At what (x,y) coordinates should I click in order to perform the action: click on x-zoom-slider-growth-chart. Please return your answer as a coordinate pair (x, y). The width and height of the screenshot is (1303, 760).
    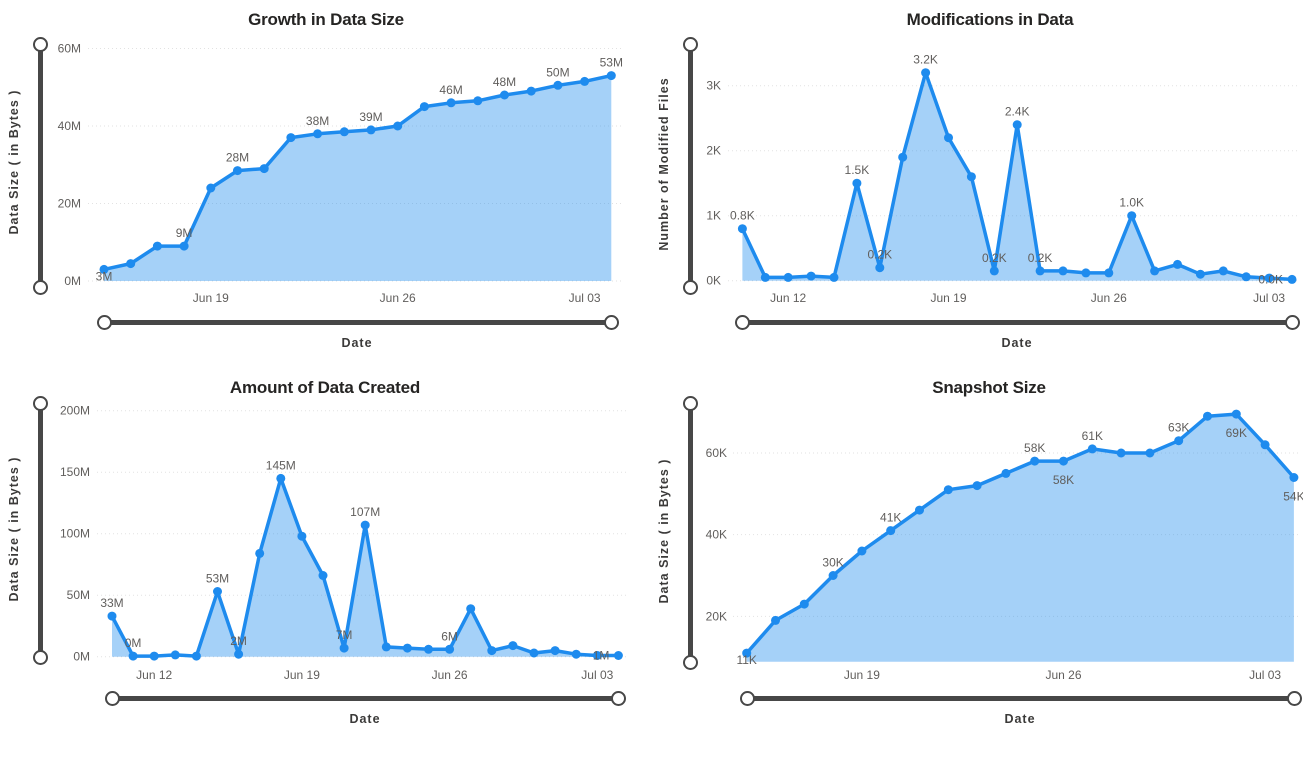
    Looking at the image, I should click on (357, 322).